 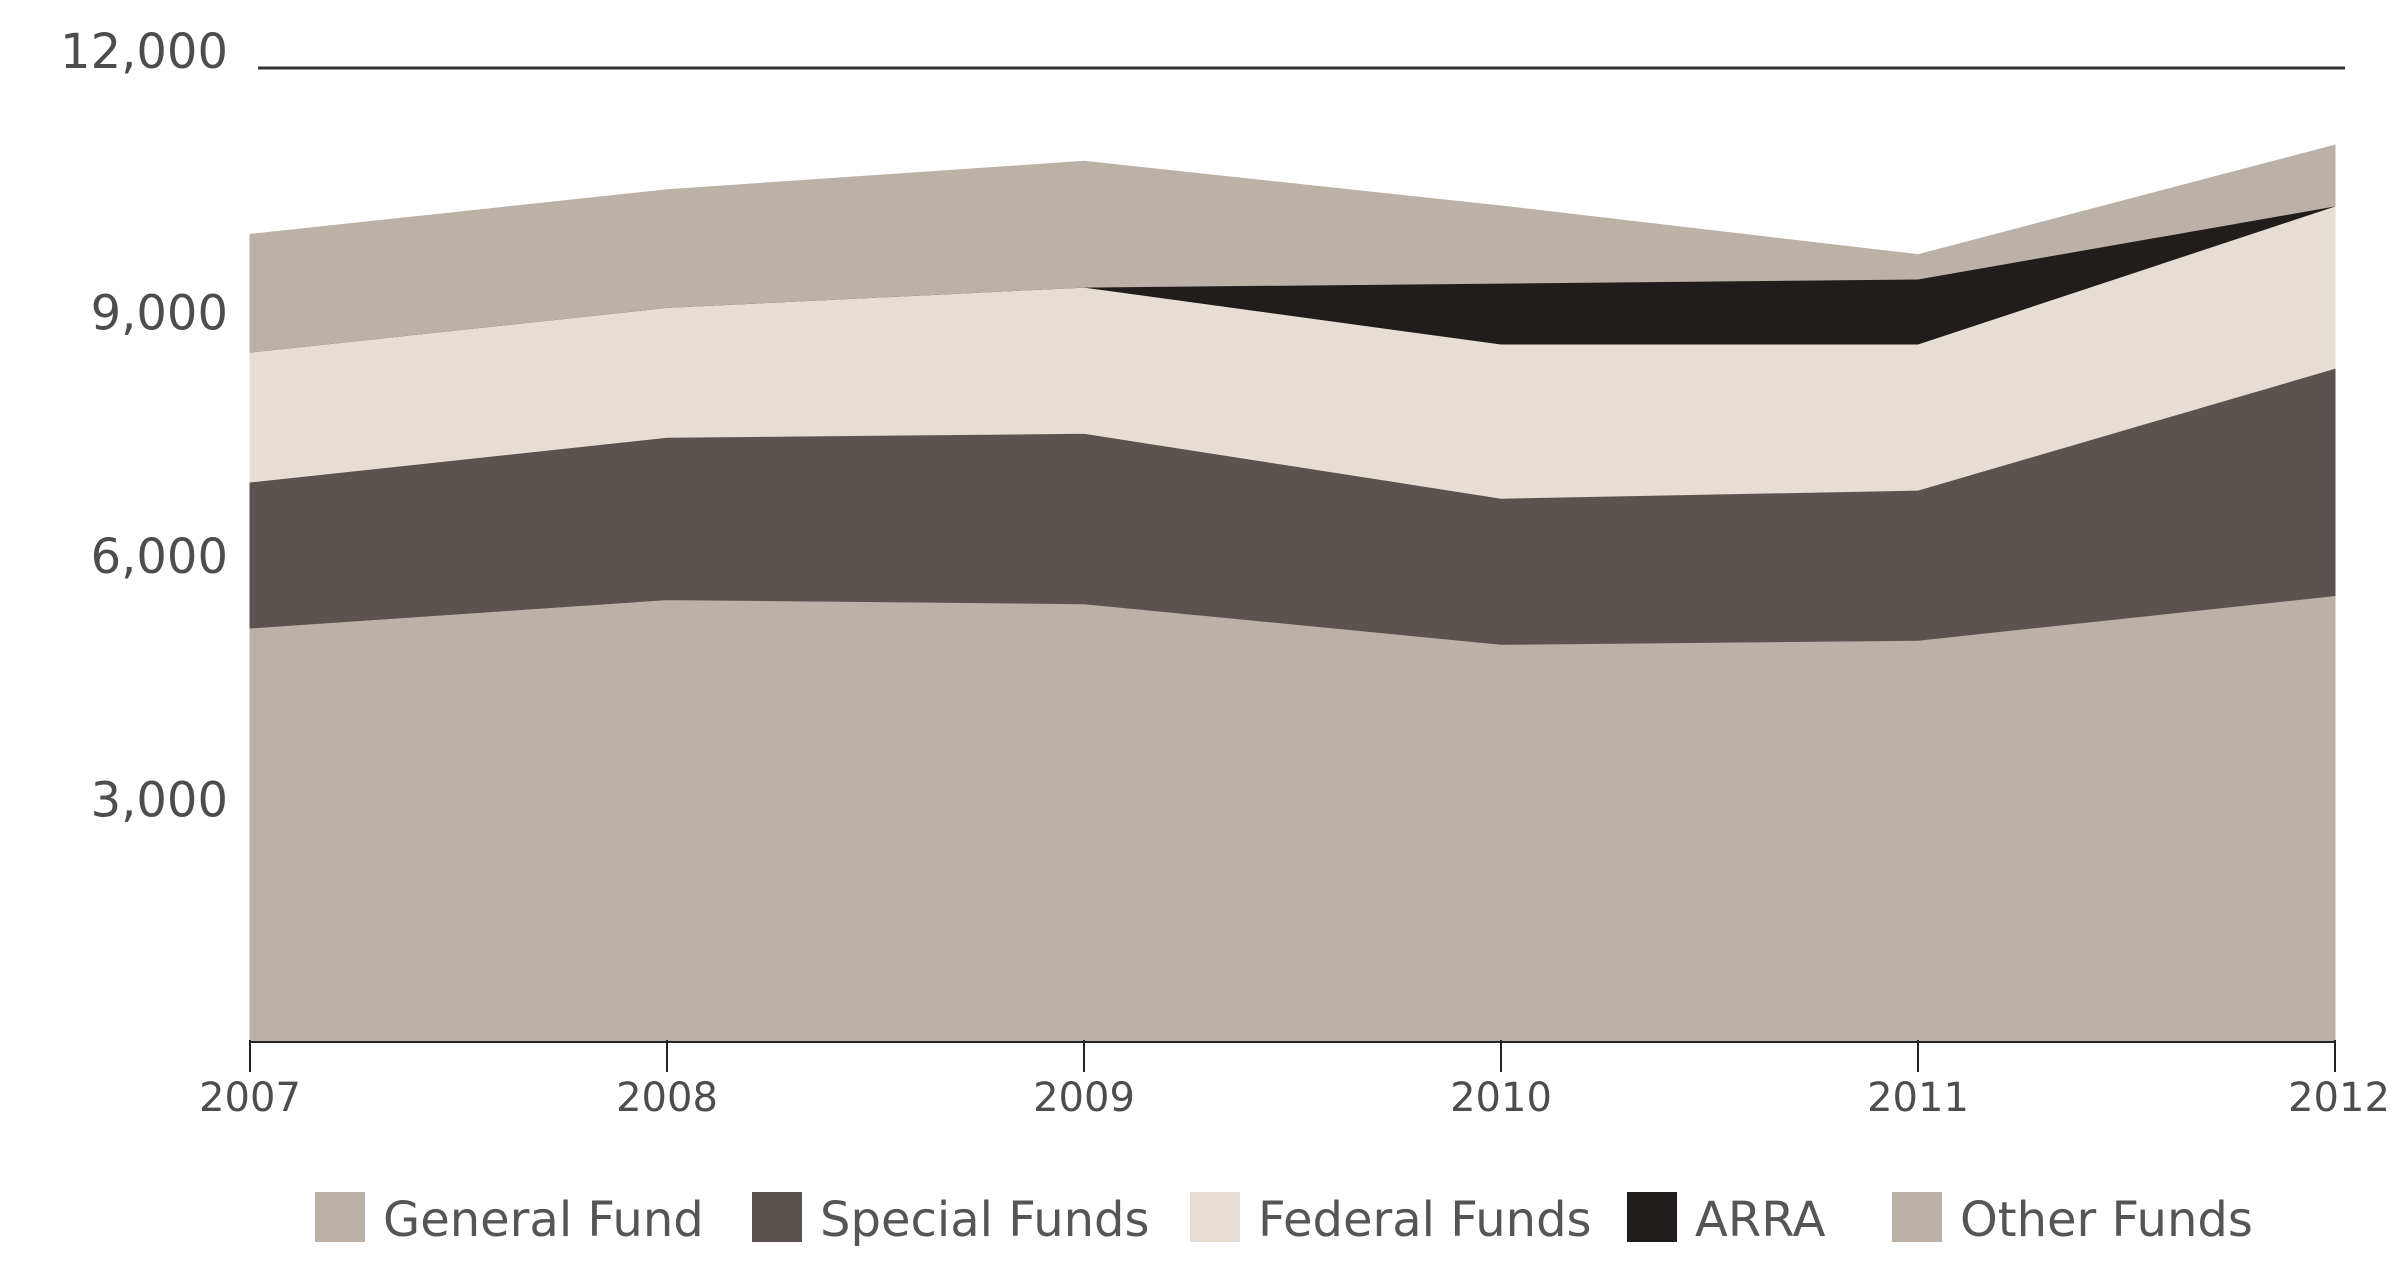 I want to click on legend-label: ARRA, so click(x=1760, y=1220).